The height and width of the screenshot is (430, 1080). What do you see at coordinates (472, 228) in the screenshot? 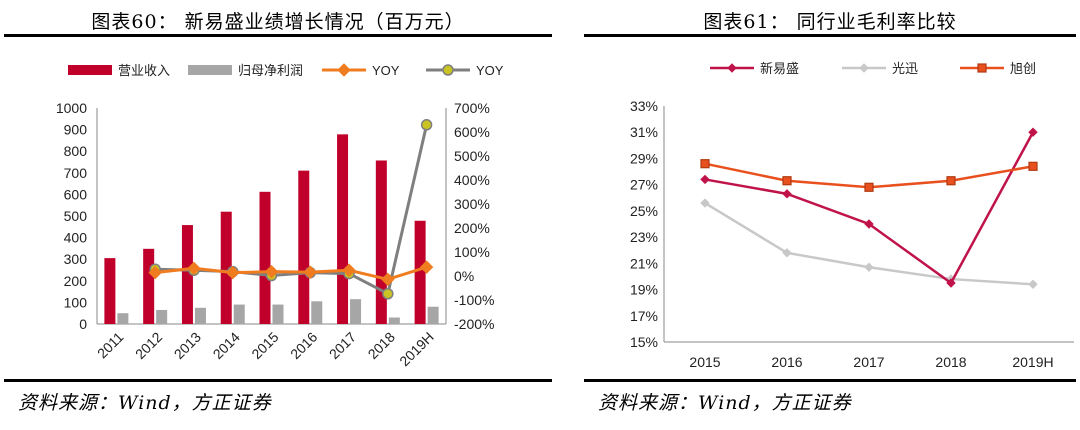
I see `y2-tick-label: 200%` at bounding box center [472, 228].